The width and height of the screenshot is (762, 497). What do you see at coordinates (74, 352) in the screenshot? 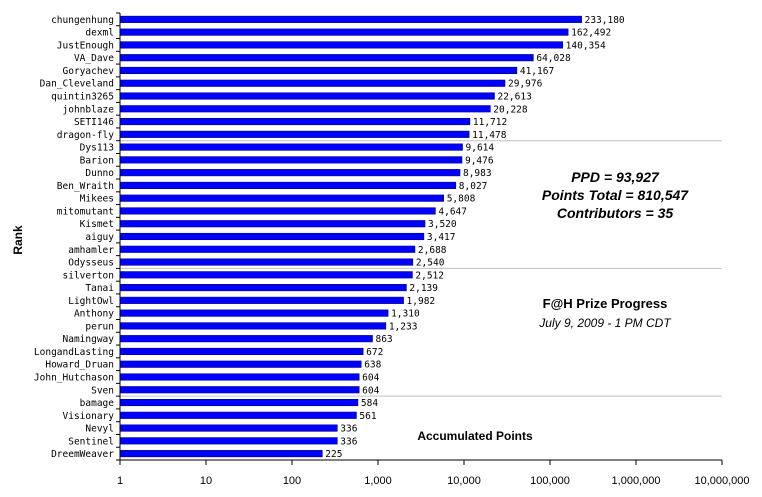
I see `category-label: LongandLasting` at bounding box center [74, 352].